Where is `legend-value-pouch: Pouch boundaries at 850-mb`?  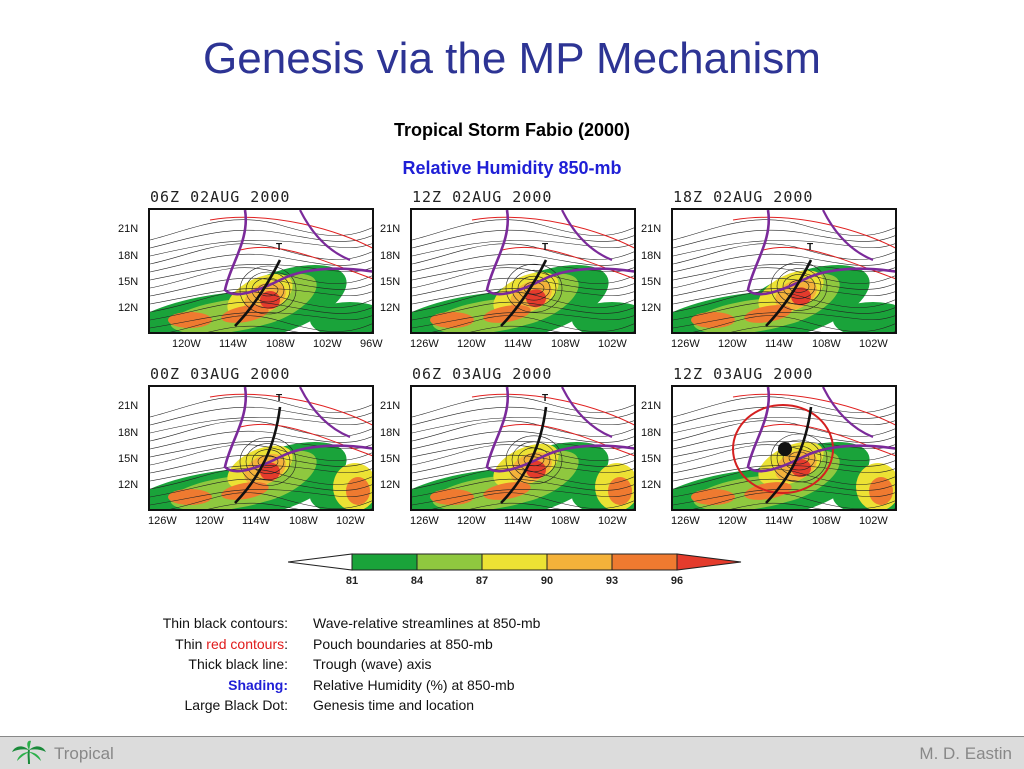 legend-value-pouch: Pouch boundaries at 850-mb is located at coordinates (403, 643).